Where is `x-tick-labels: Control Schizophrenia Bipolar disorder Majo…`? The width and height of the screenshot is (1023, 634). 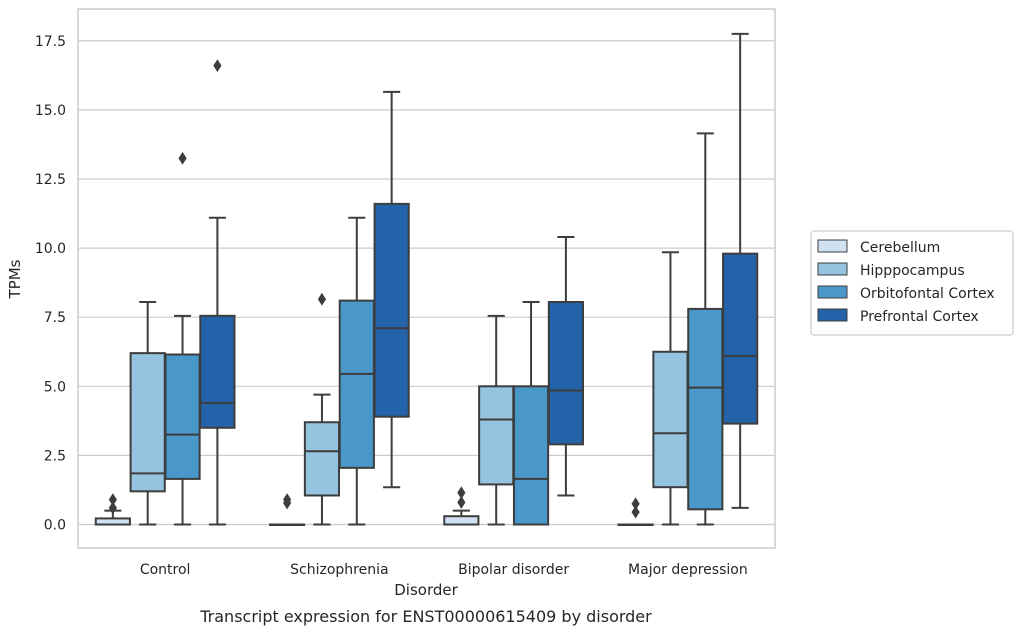 x-tick-labels: Control Schizophrenia Bipolar disorder Majo… is located at coordinates (444, 570).